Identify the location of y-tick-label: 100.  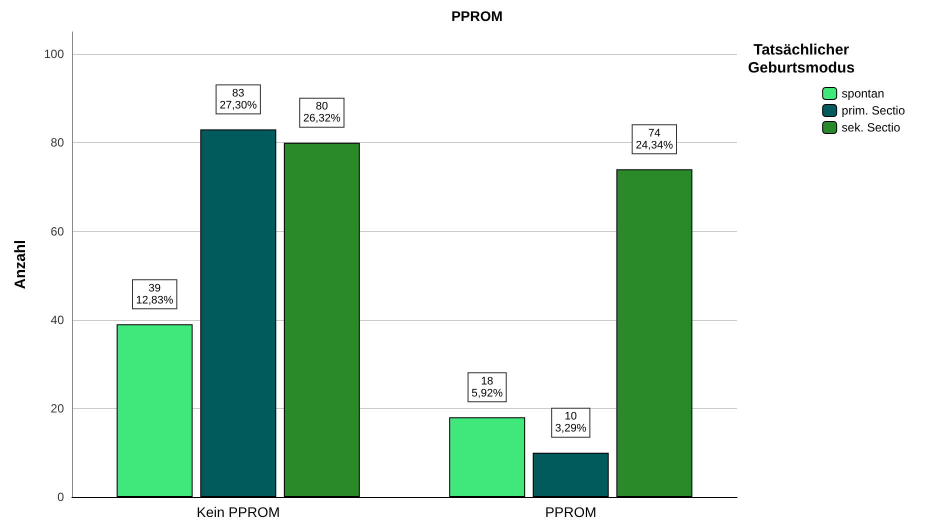
(54, 54).